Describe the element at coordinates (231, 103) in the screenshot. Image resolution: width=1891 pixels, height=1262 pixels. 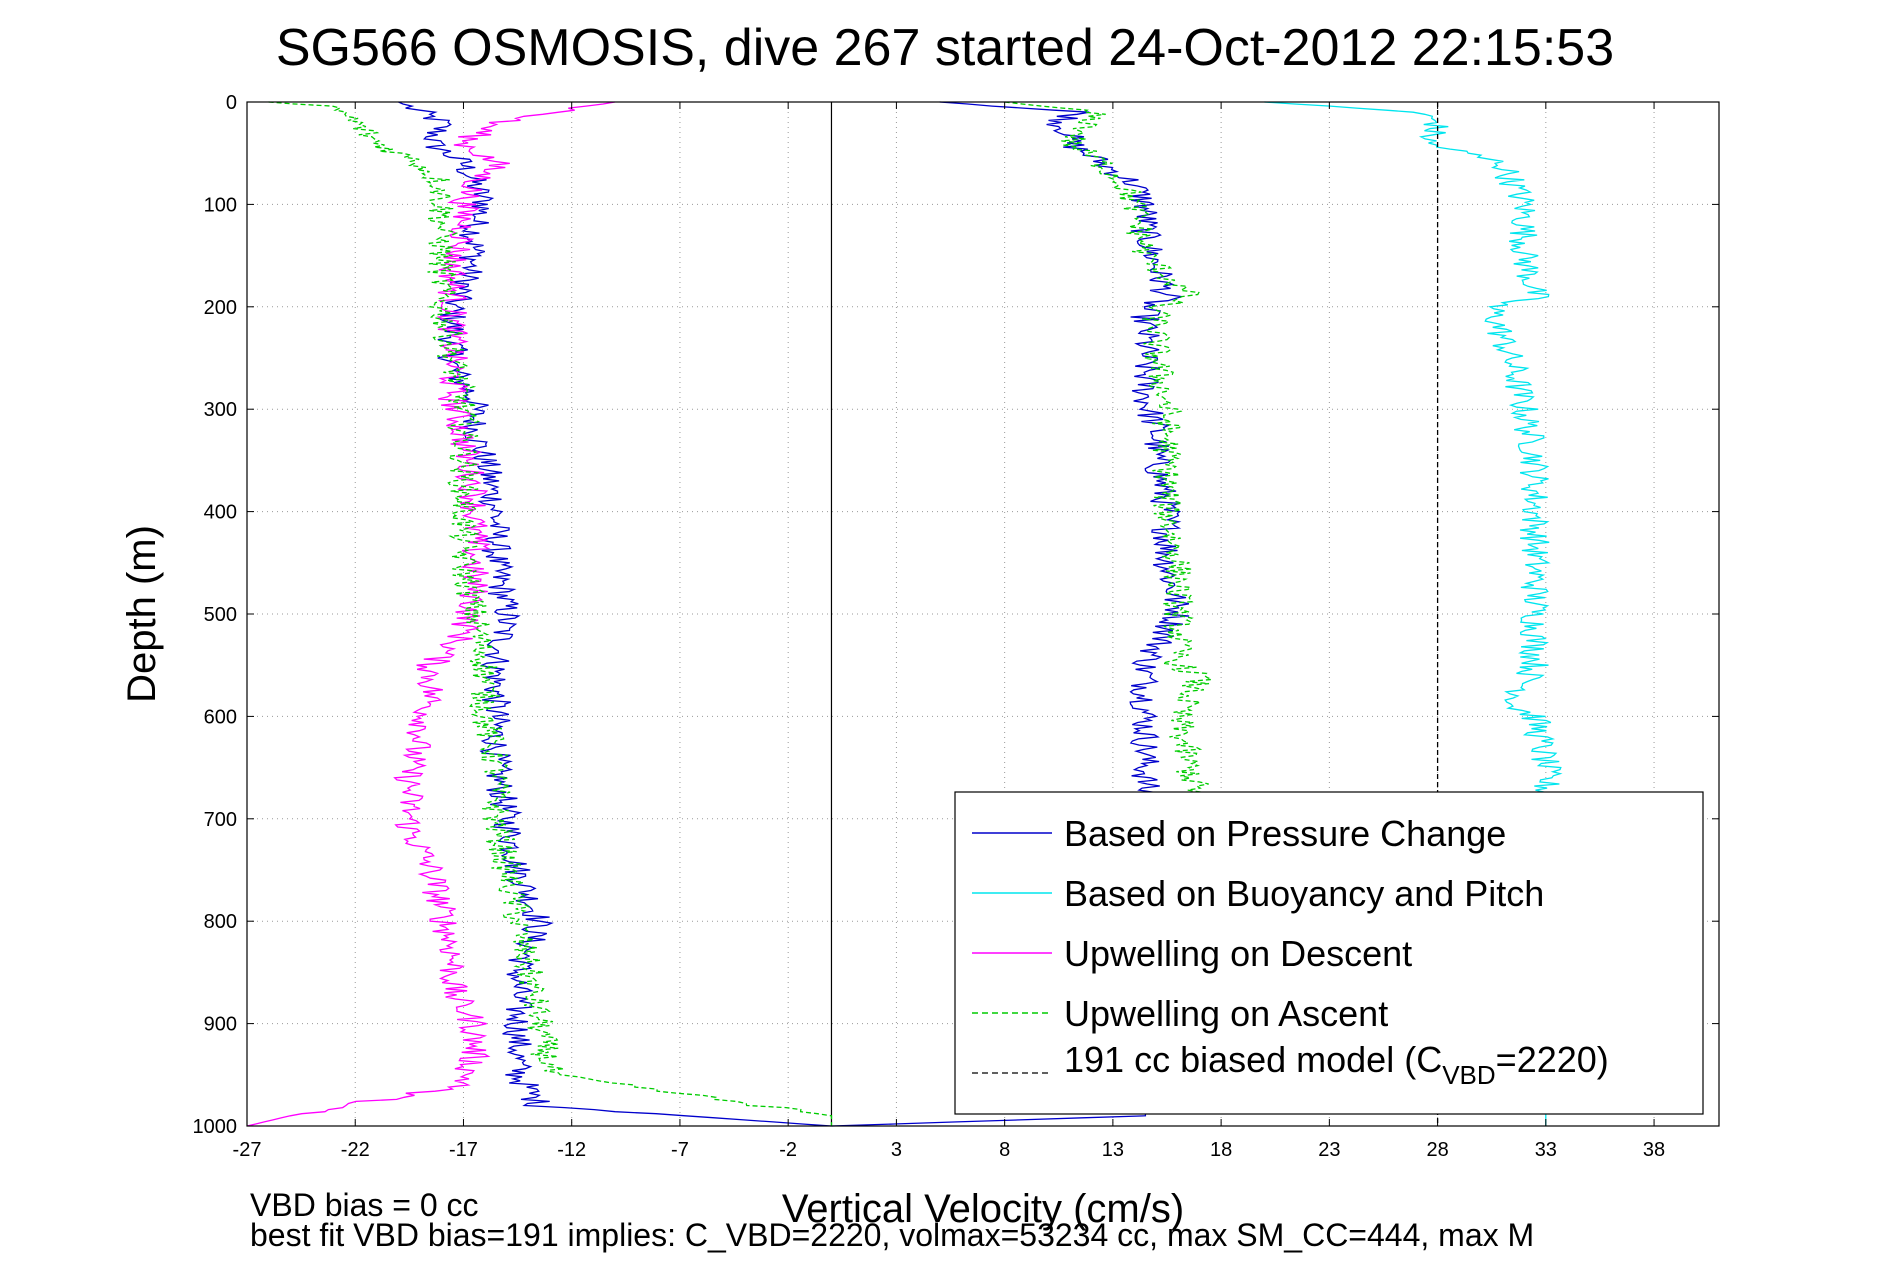
I see `y-tick-label: 0` at that location.